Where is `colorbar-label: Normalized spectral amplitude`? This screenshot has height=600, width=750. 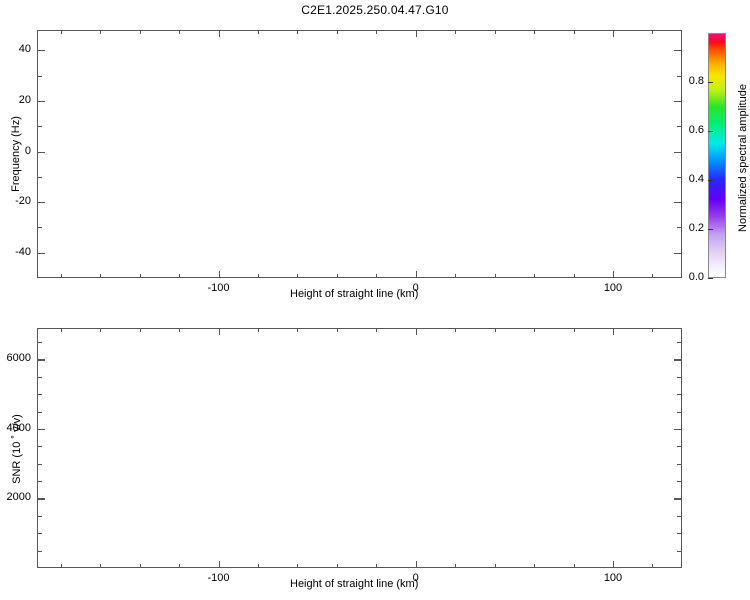 colorbar-label: Normalized spectral amplitude is located at coordinates (743, 158).